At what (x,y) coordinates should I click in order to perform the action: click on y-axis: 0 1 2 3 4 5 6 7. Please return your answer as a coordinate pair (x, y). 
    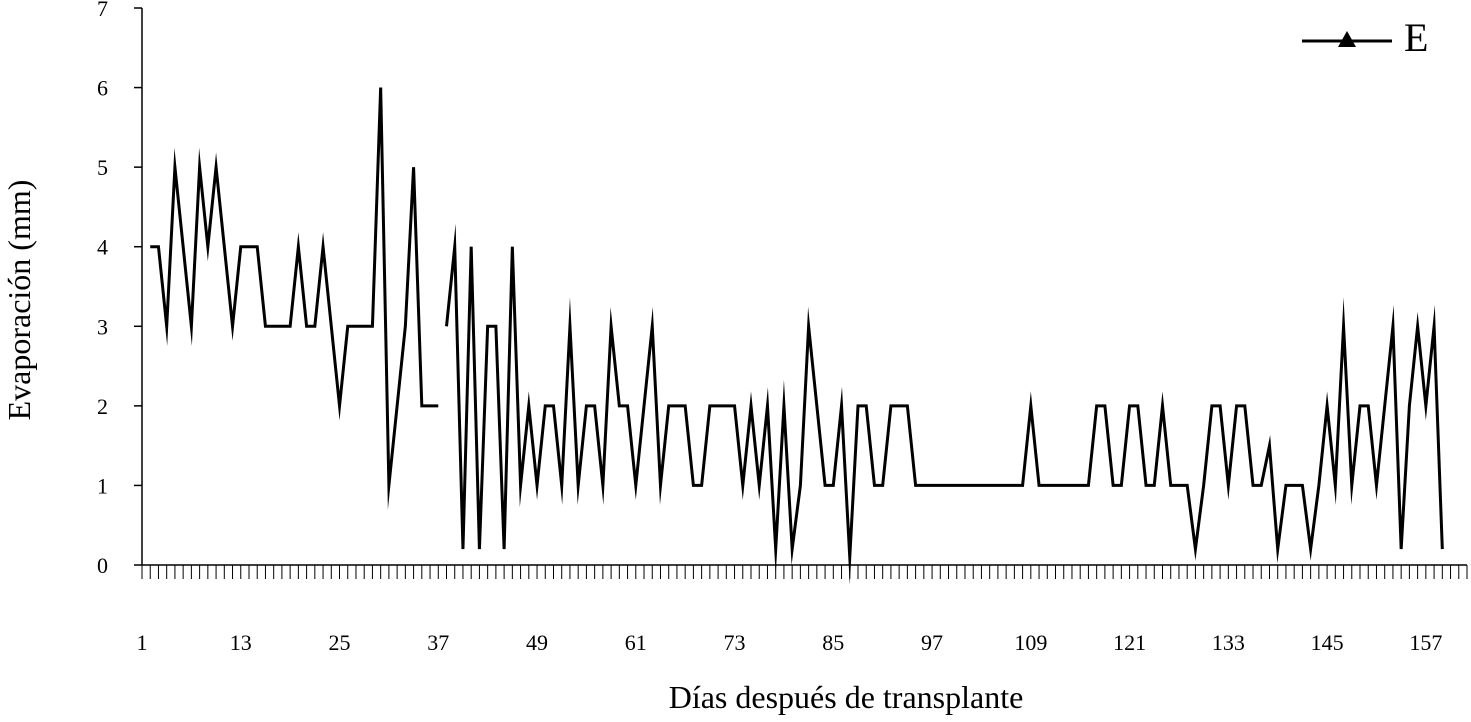
    Looking at the image, I should click on (120, 289).